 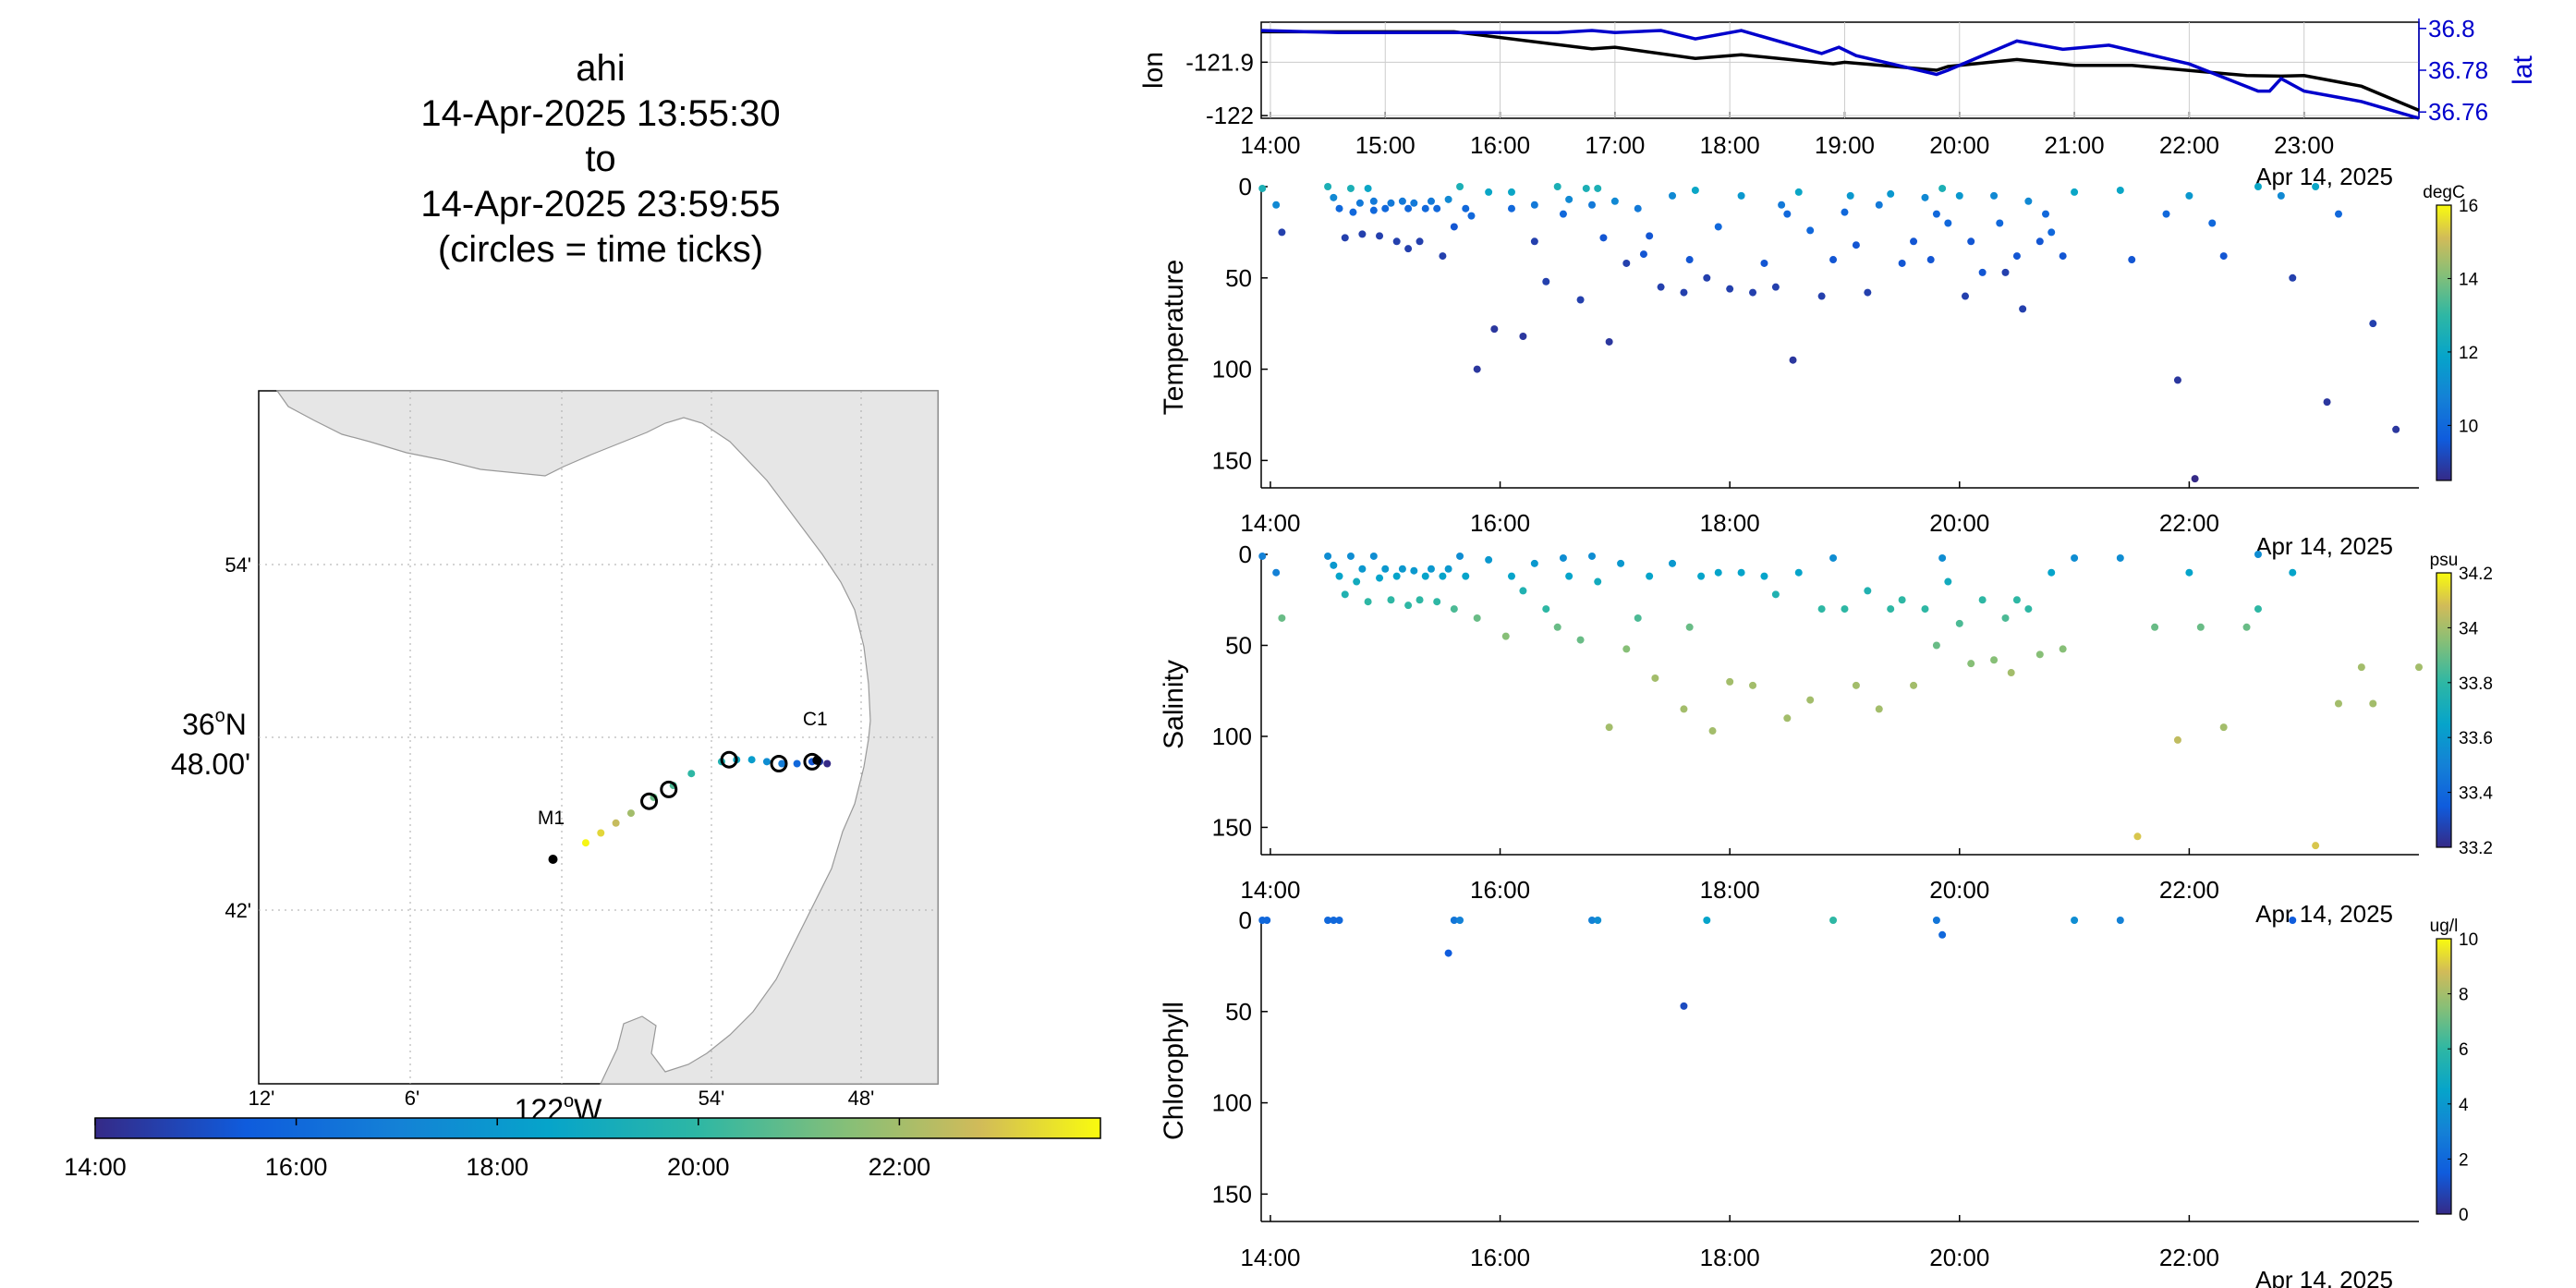 I want to click on x-tick-label: 22:00, so click(x=2189, y=1257).